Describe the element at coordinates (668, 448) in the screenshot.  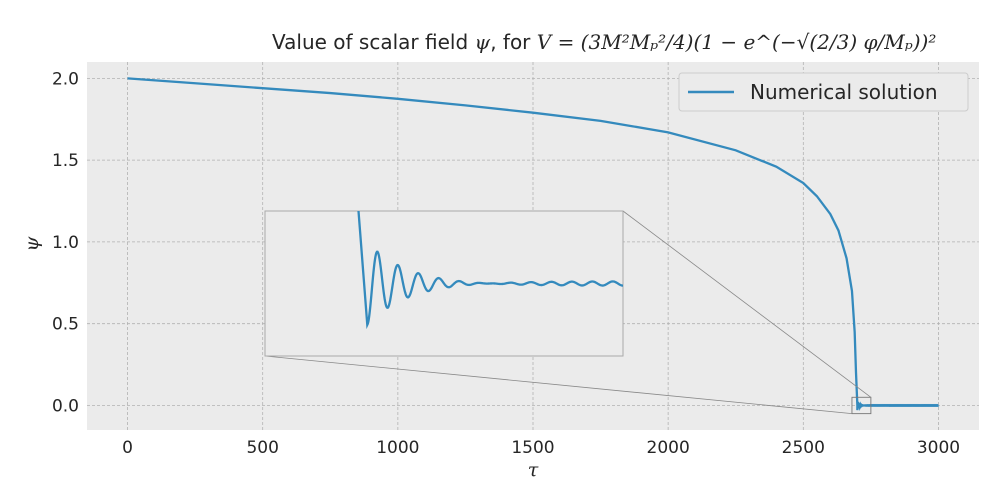
I see `x-tick-label: 2000` at that location.